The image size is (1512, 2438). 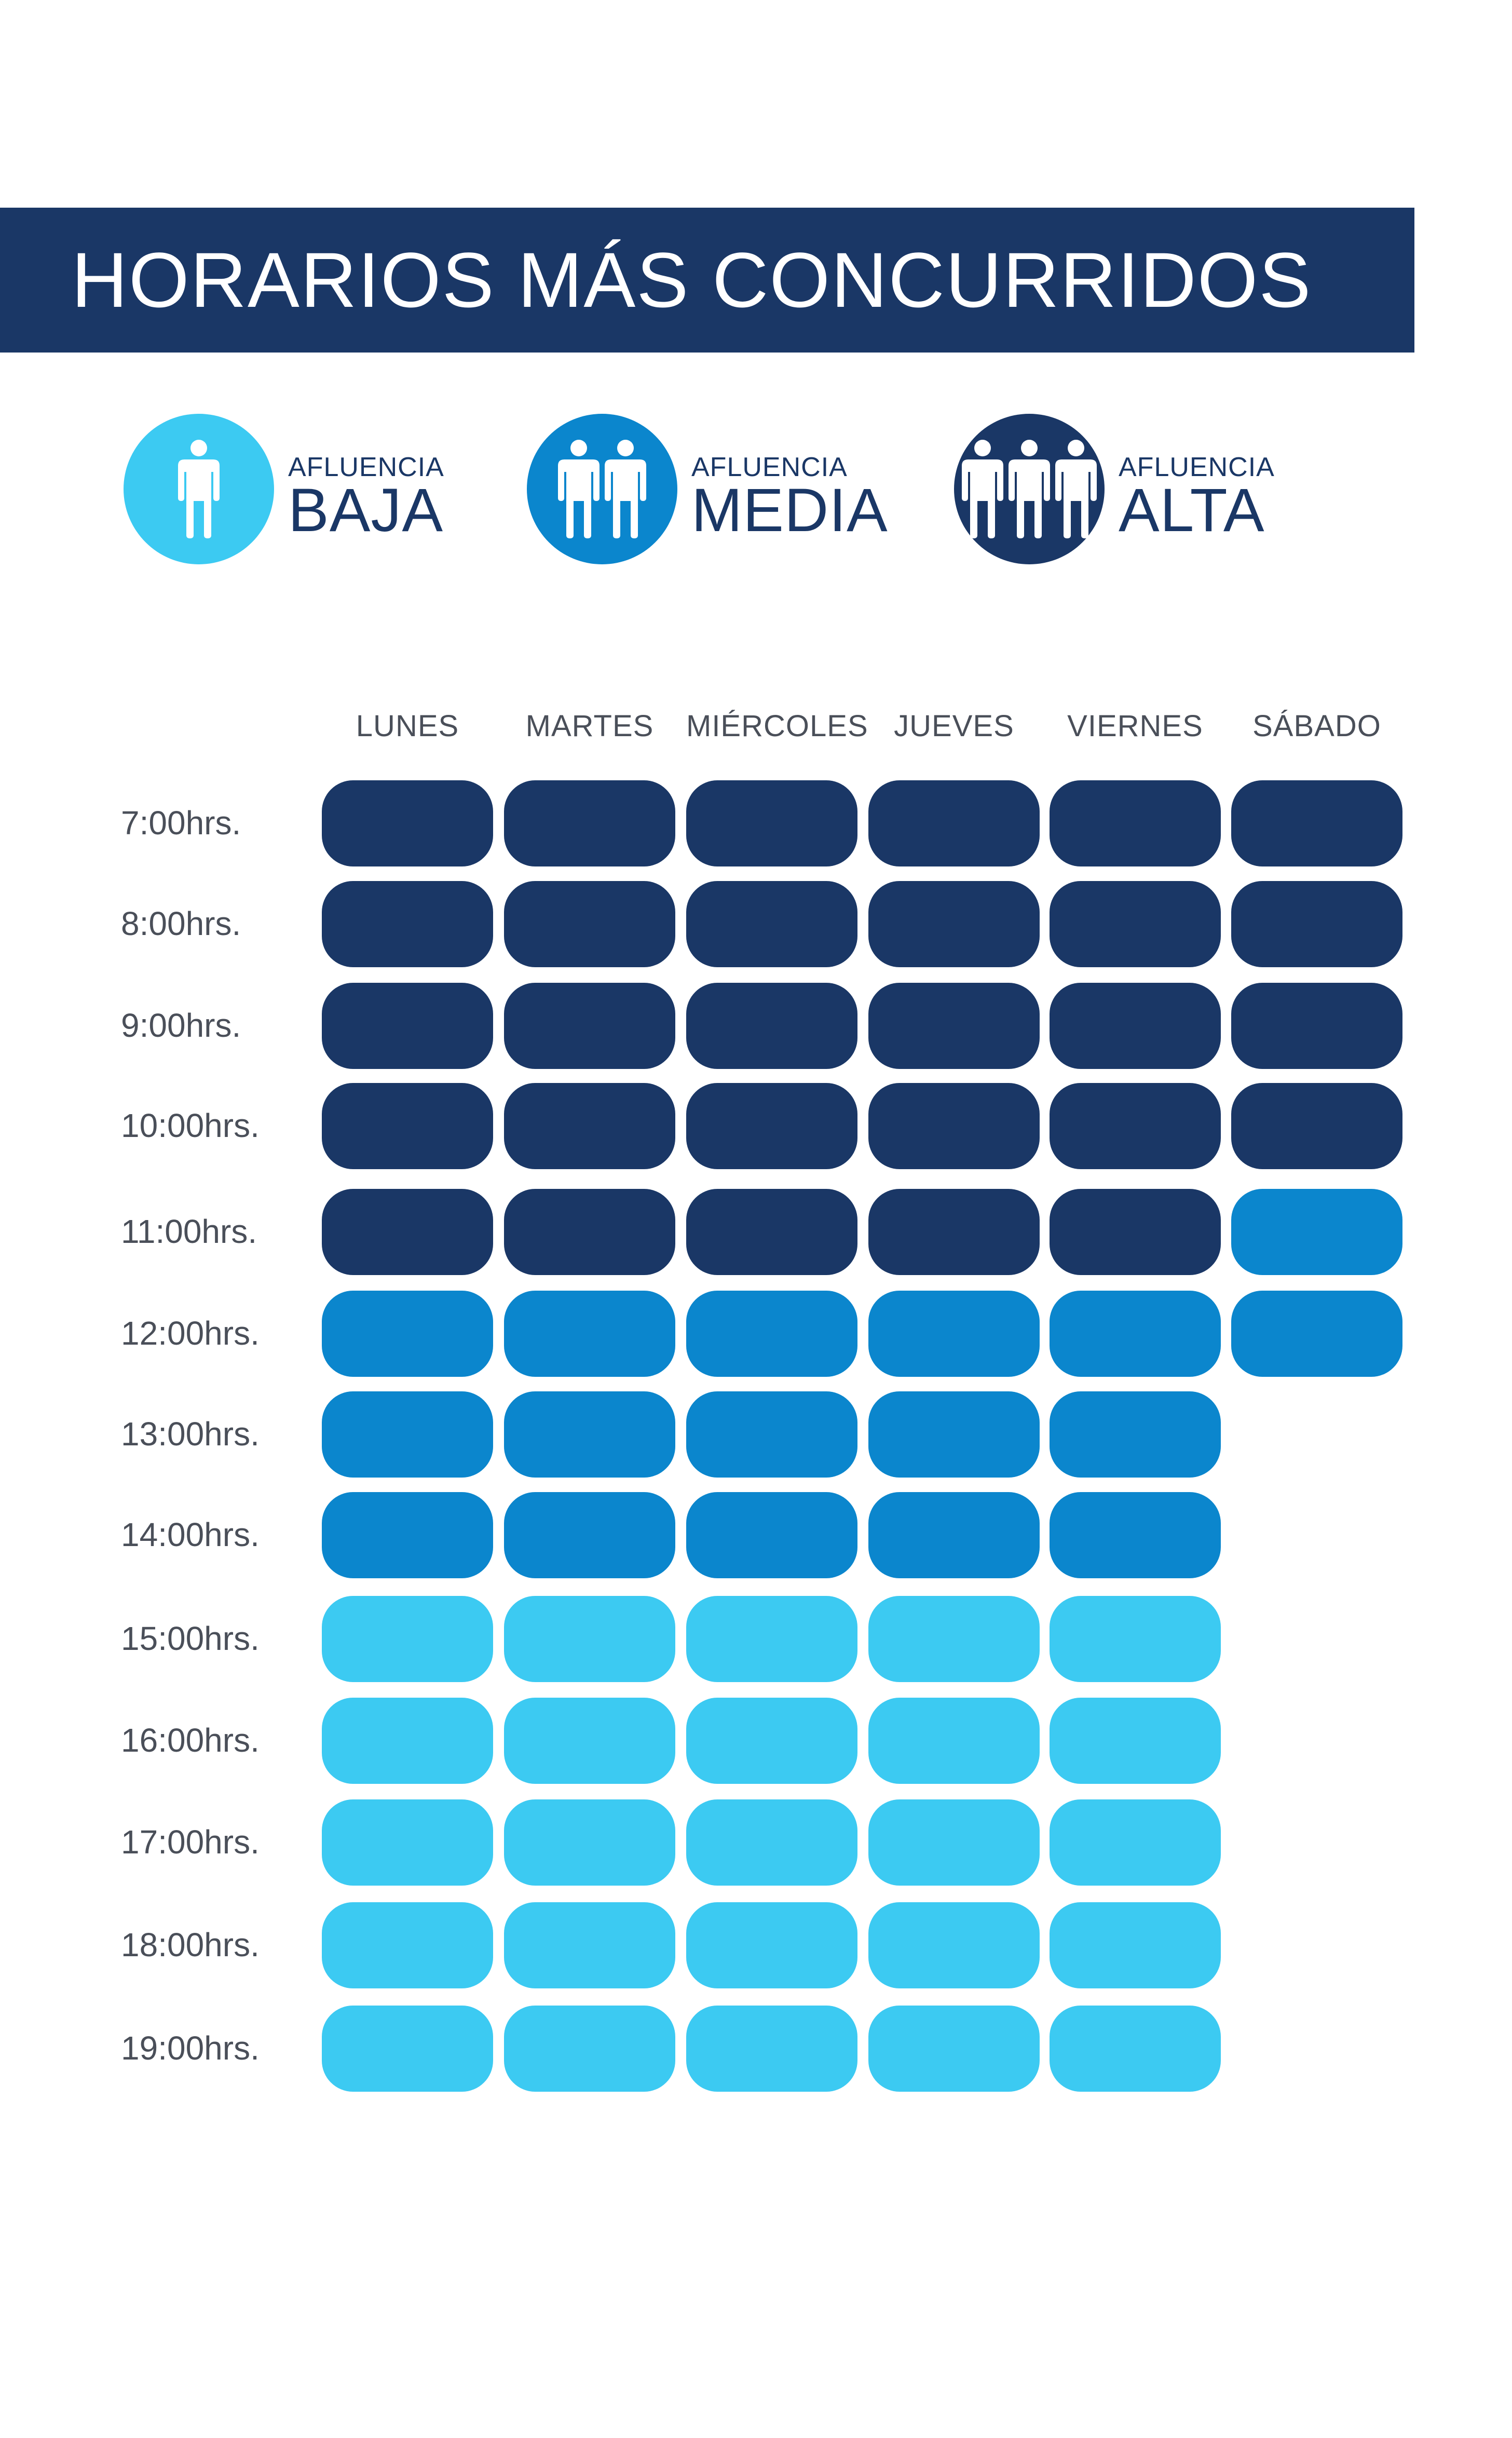 What do you see at coordinates (199, 489) in the screenshot?
I see `person-icon` at bounding box center [199, 489].